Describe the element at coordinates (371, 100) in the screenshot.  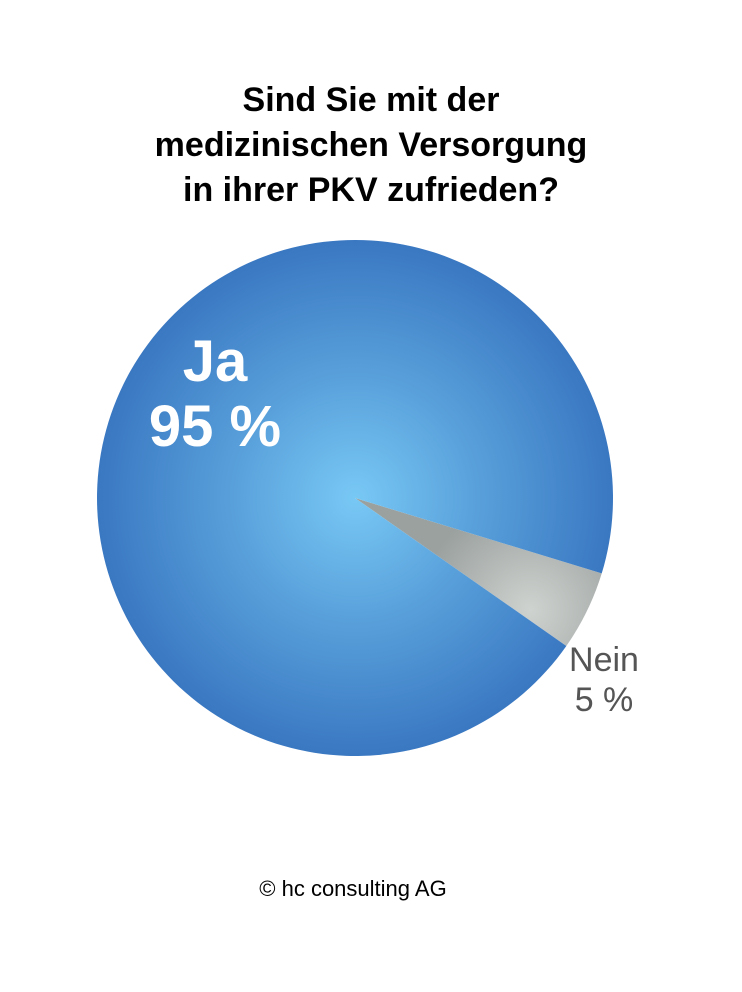
I see `chart-title-line: Sind Sie mit der` at that location.